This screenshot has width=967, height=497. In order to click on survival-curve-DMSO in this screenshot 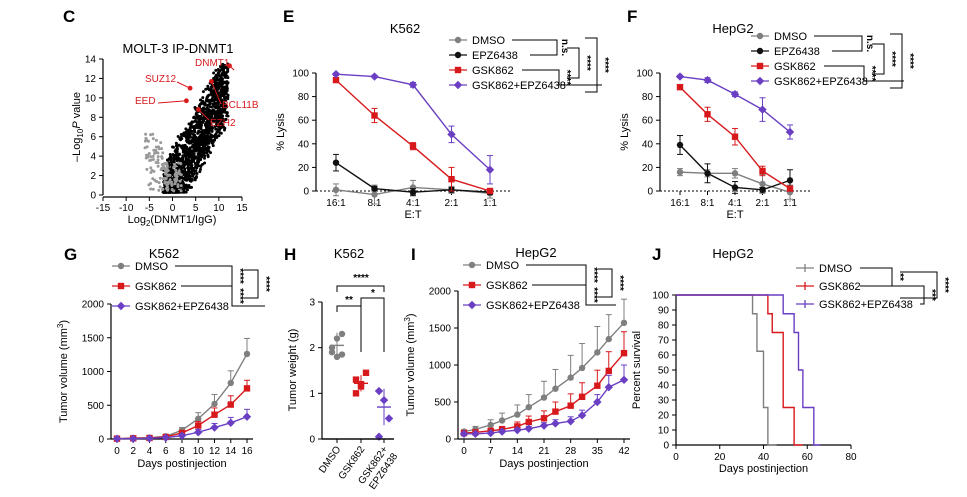, I will do `click(726, 370)`.